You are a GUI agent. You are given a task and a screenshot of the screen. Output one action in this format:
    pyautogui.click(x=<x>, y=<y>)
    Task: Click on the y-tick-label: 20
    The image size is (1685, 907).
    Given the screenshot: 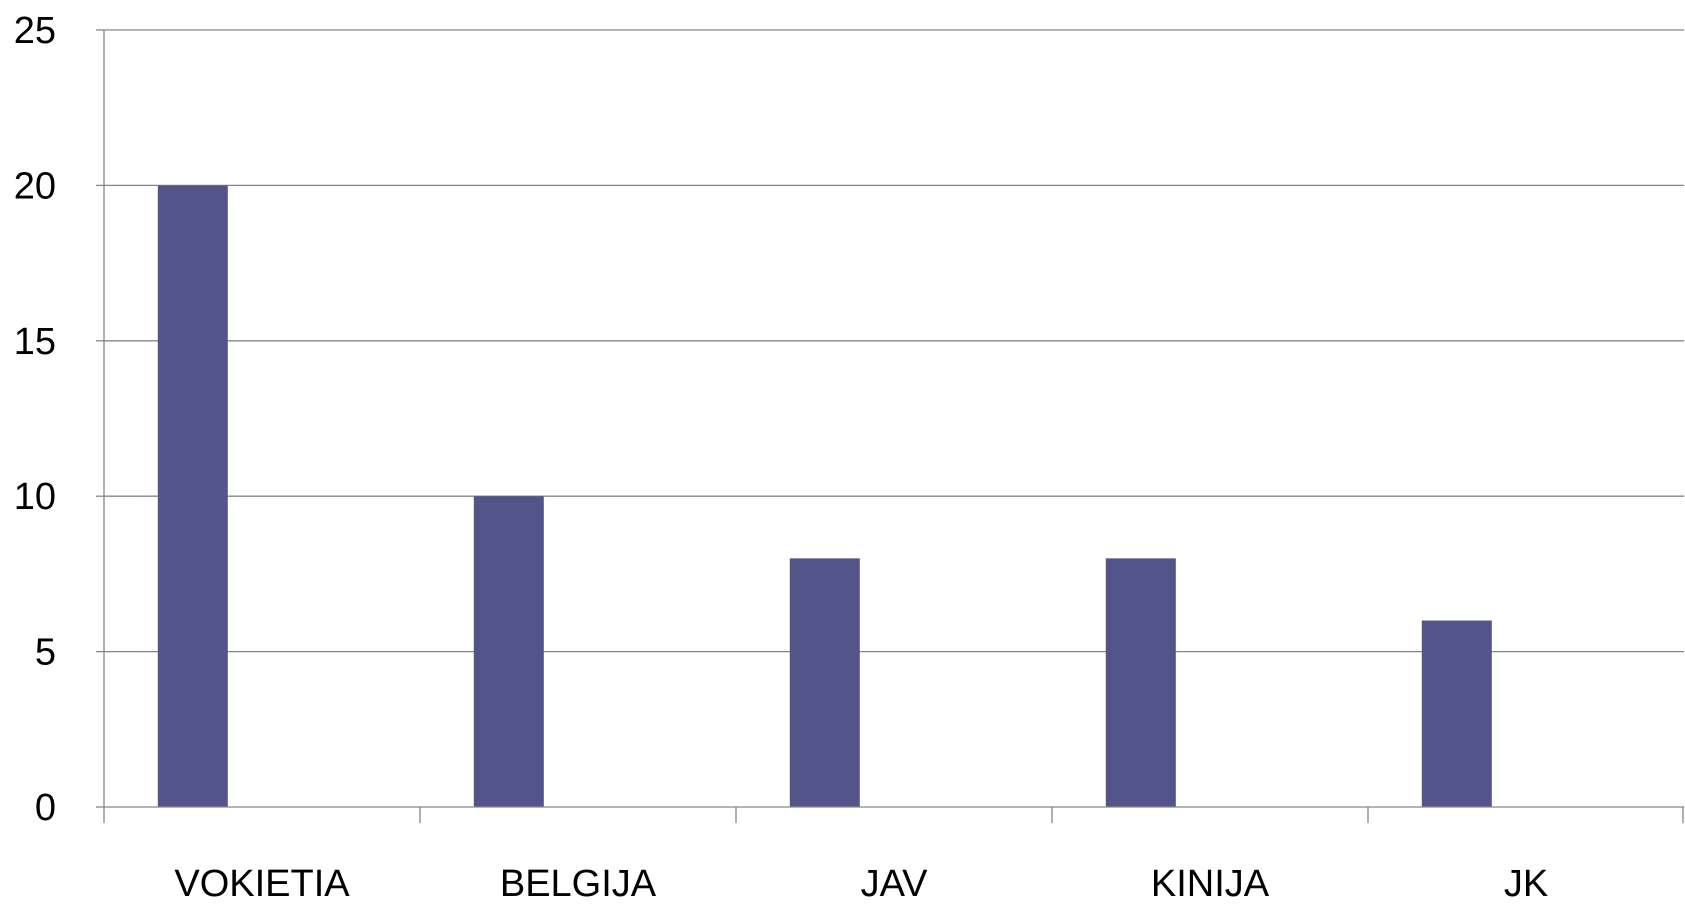 What is the action you would take?
    pyautogui.click(x=35, y=186)
    